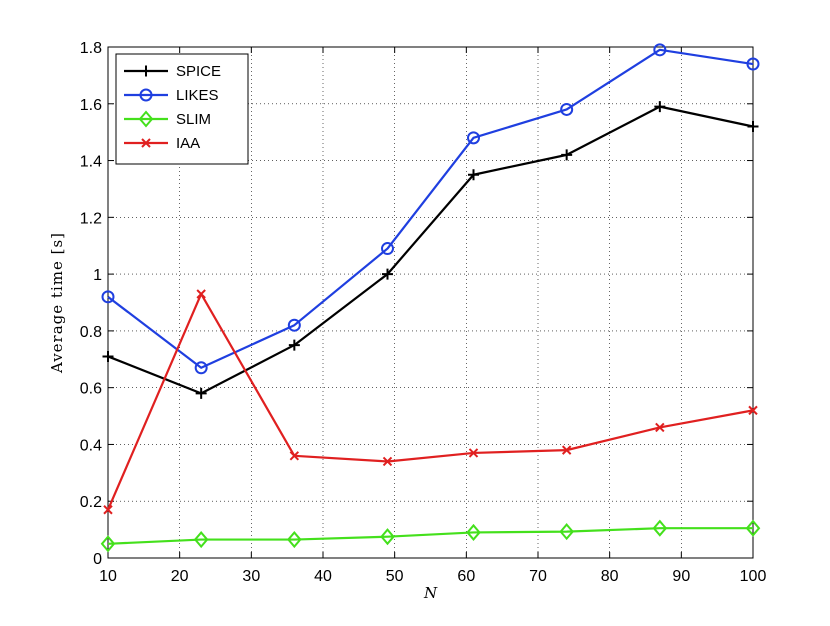  What do you see at coordinates (146, 71) in the screenshot?
I see `legend-marker-spice` at bounding box center [146, 71].